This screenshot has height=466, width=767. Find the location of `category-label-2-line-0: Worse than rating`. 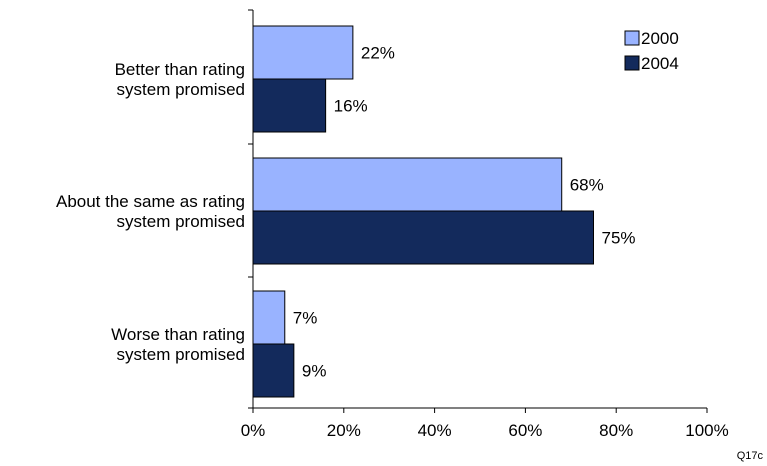

category-label-2-line-0: Worse than rating is located at coordinates (178, 334).